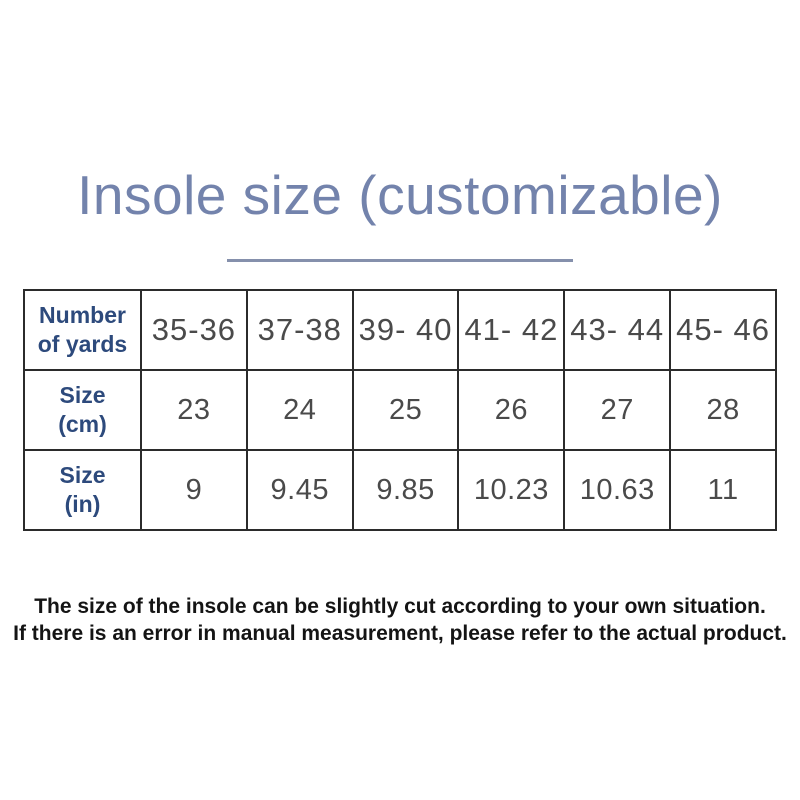  Describe the element at coordinates (194, 330) in the screenshot. I see `yards-cell: 35-36` at that location.